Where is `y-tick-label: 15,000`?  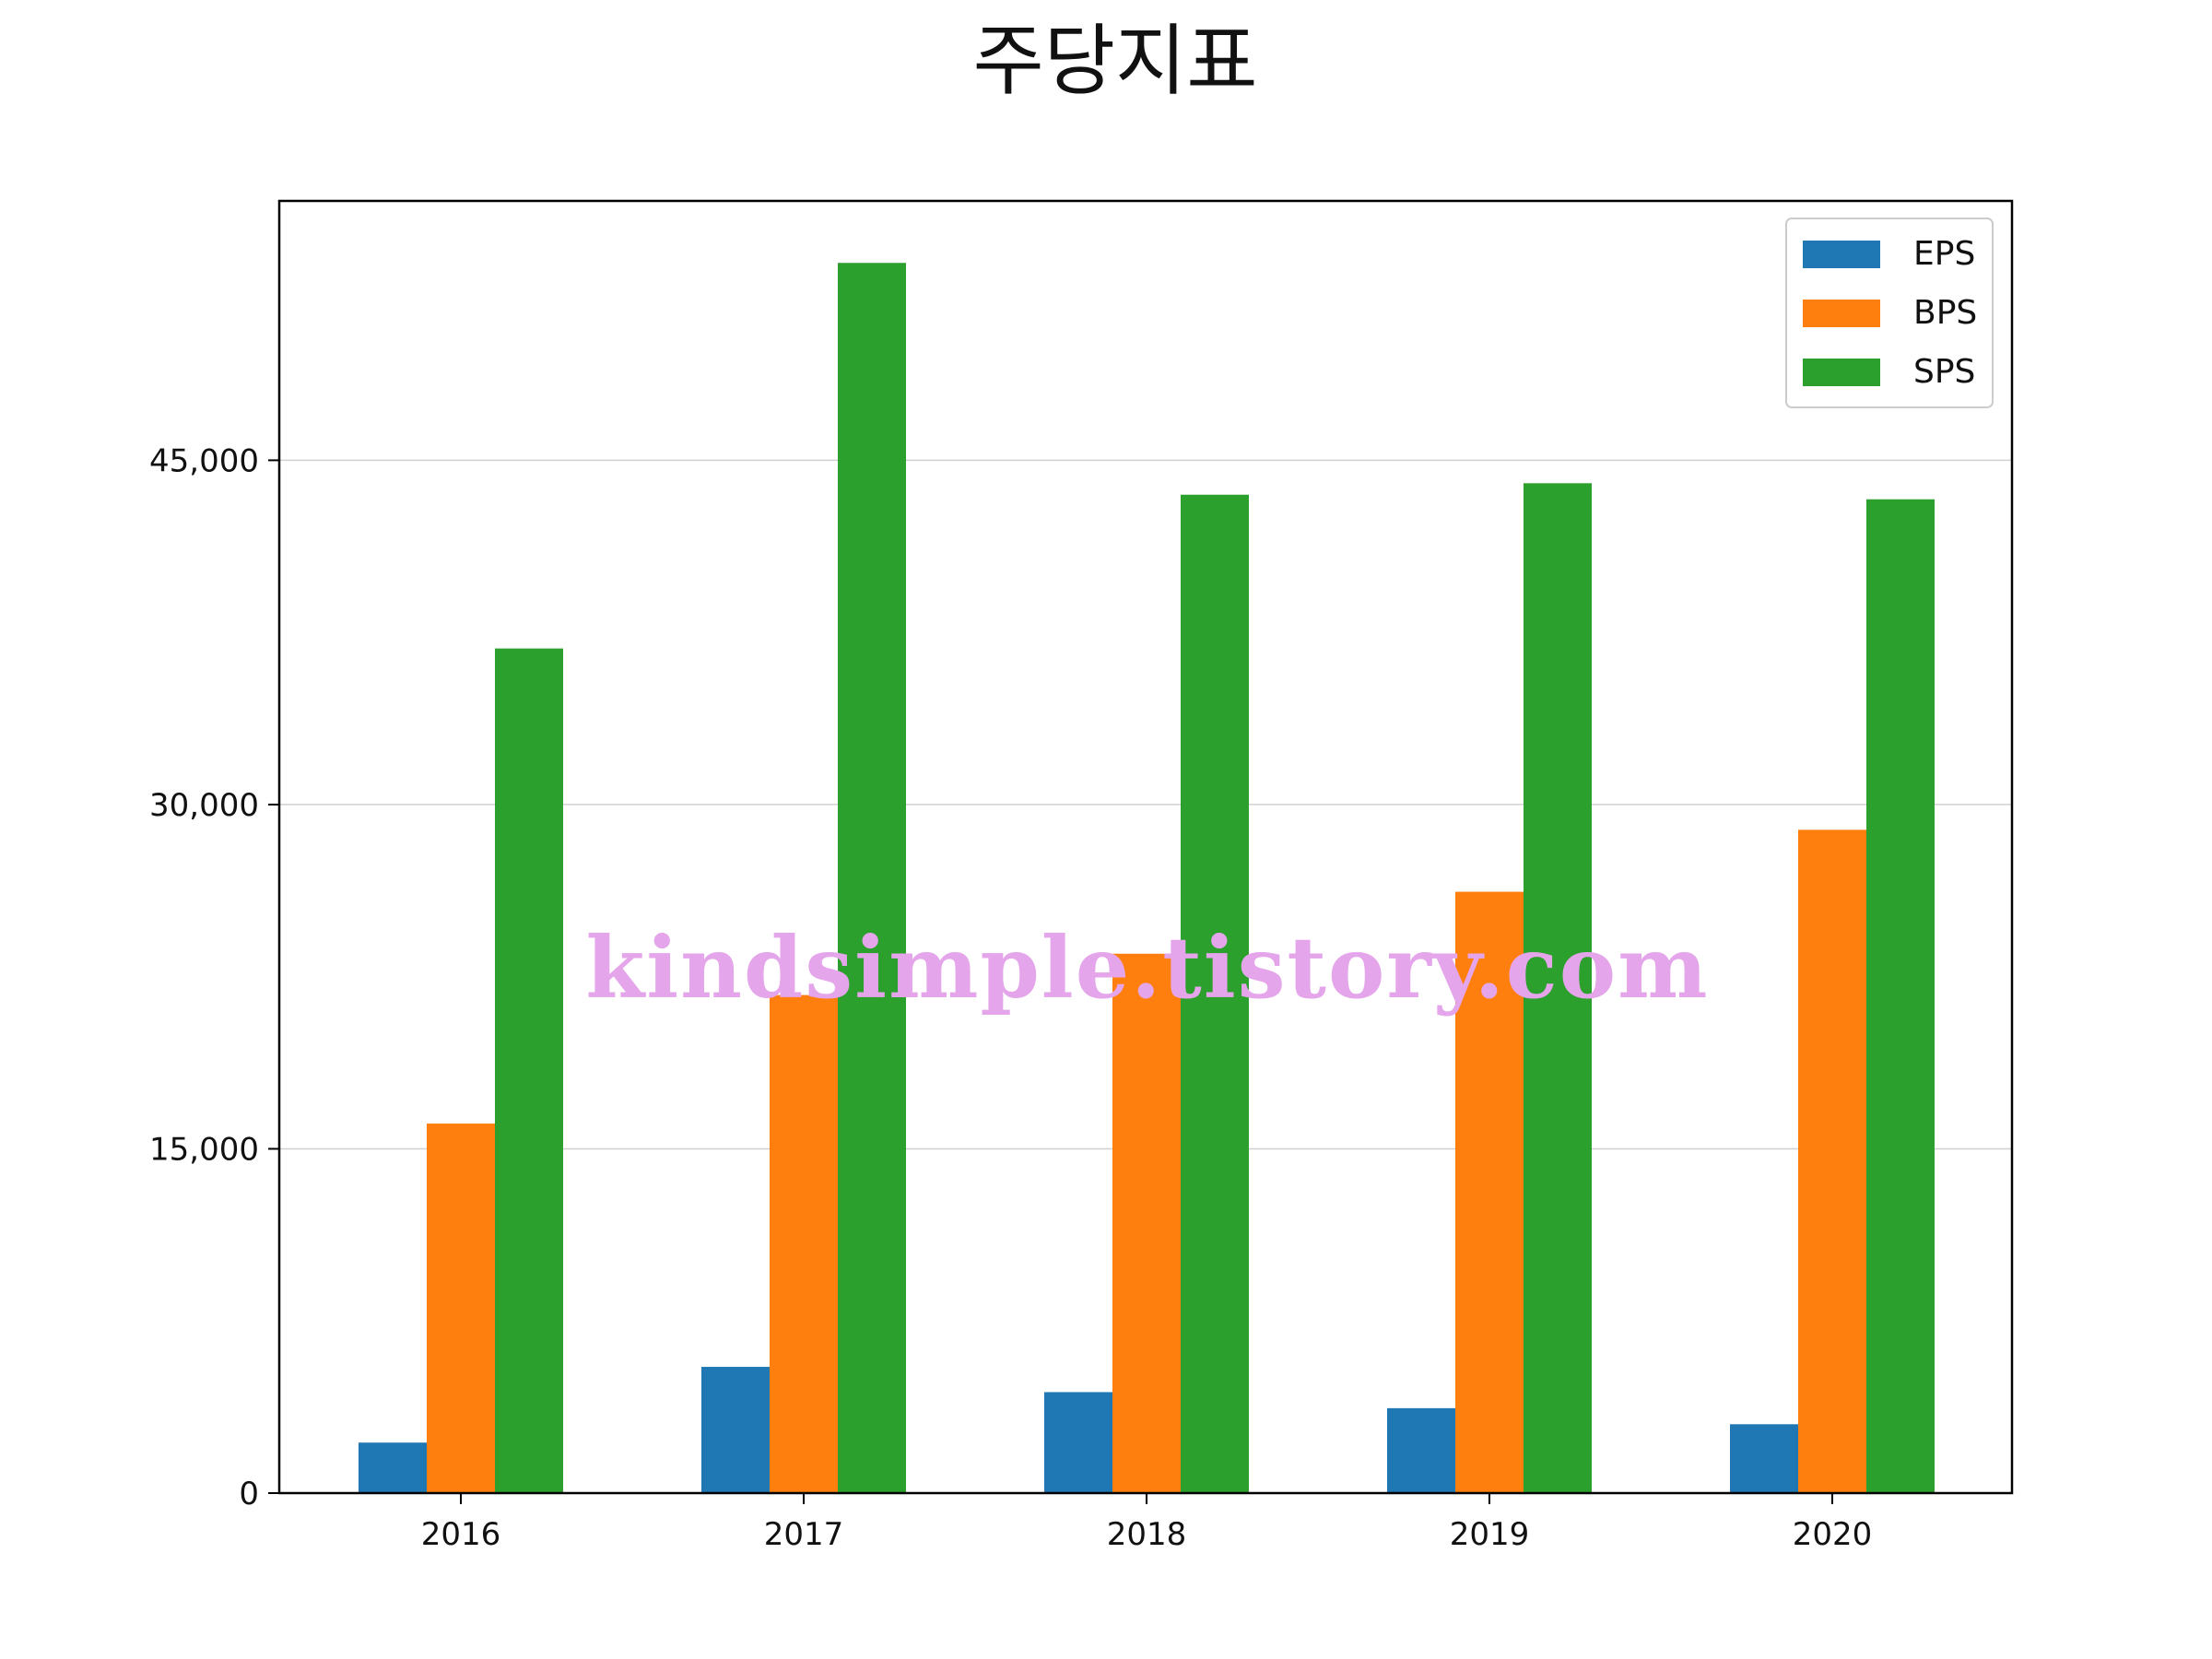 y-tick-label: 15,000 is located at coordinates (204, 1149).